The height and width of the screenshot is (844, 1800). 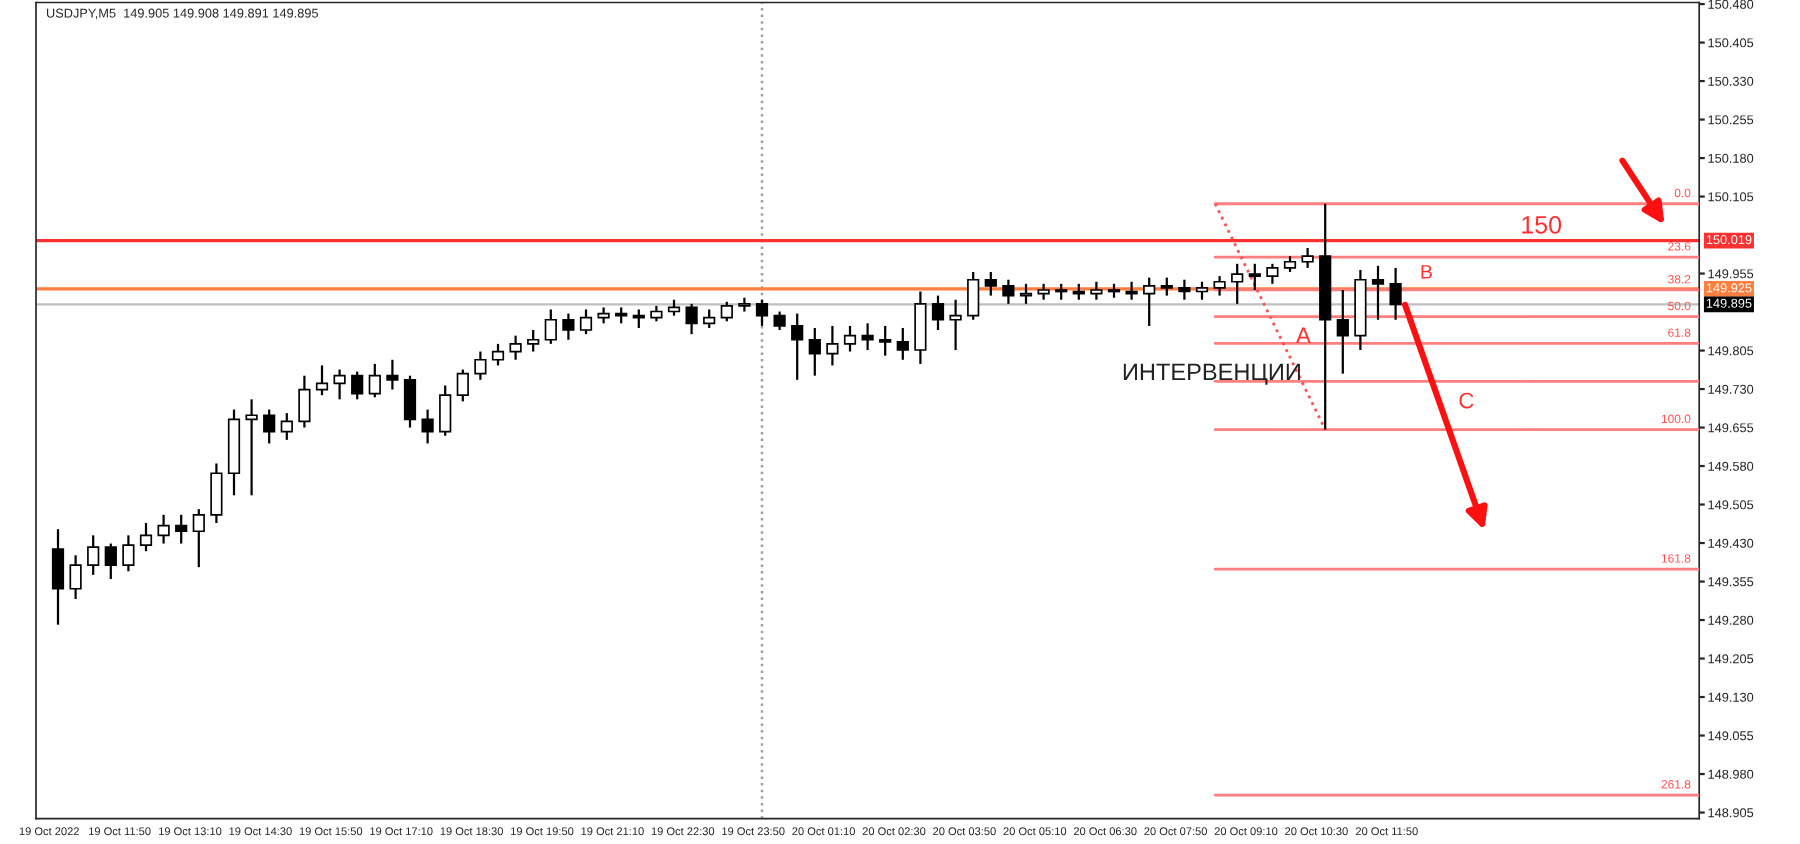 What do you see at coordinates (1211, 374) in the screenshot?
I see `annotation: ИНТЕРВЕНЦИИ` at bounding box center [1211, 374].